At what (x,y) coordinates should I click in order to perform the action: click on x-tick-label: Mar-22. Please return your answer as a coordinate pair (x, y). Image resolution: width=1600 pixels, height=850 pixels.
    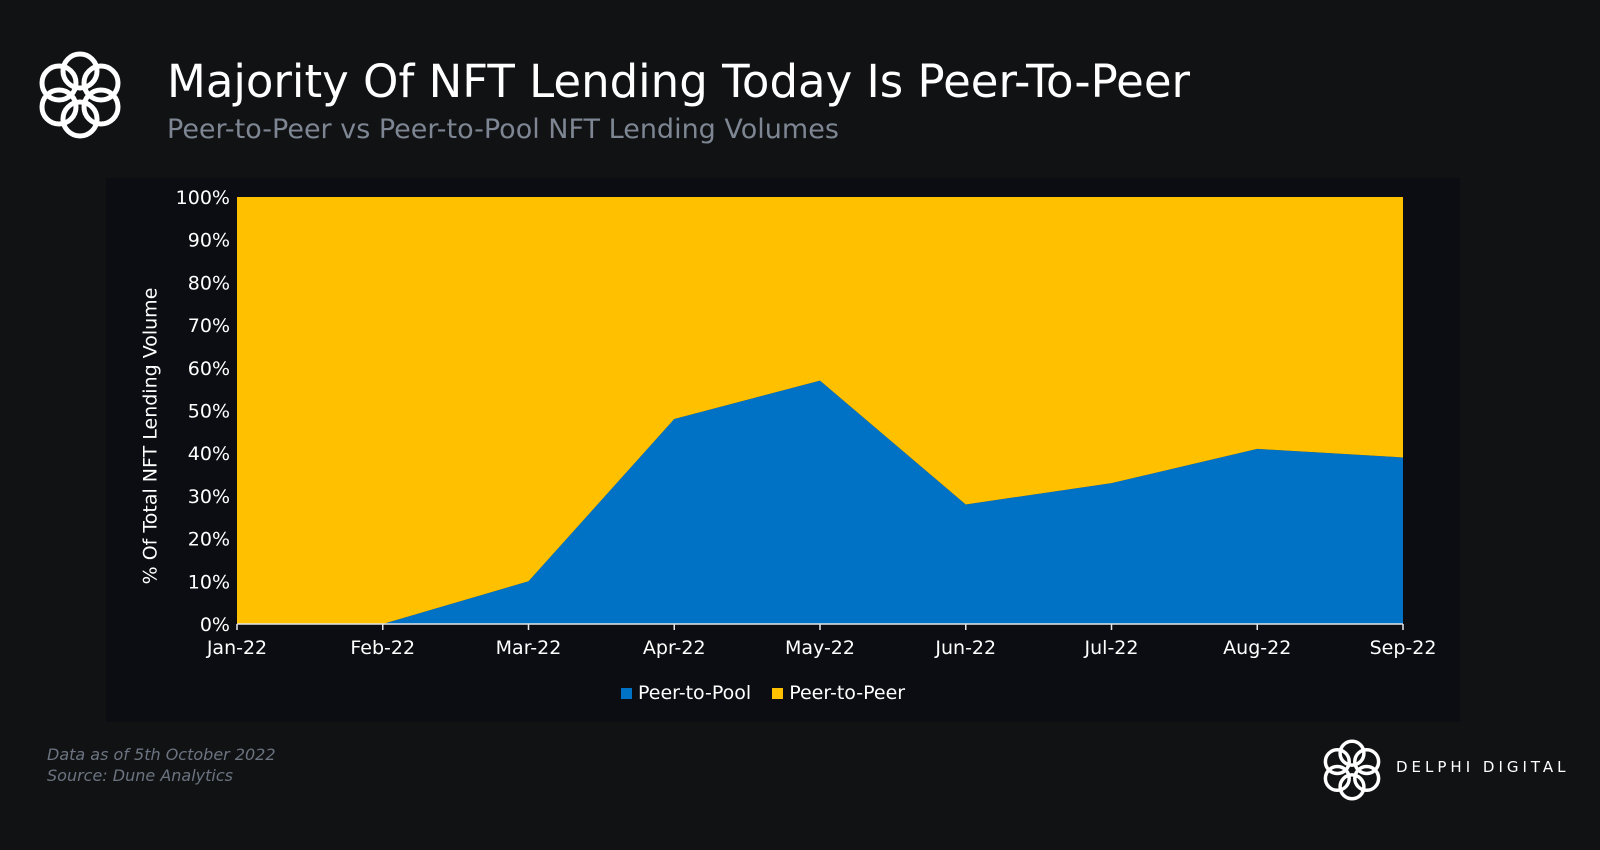
    Looking at the image, I should click on (529, 648).